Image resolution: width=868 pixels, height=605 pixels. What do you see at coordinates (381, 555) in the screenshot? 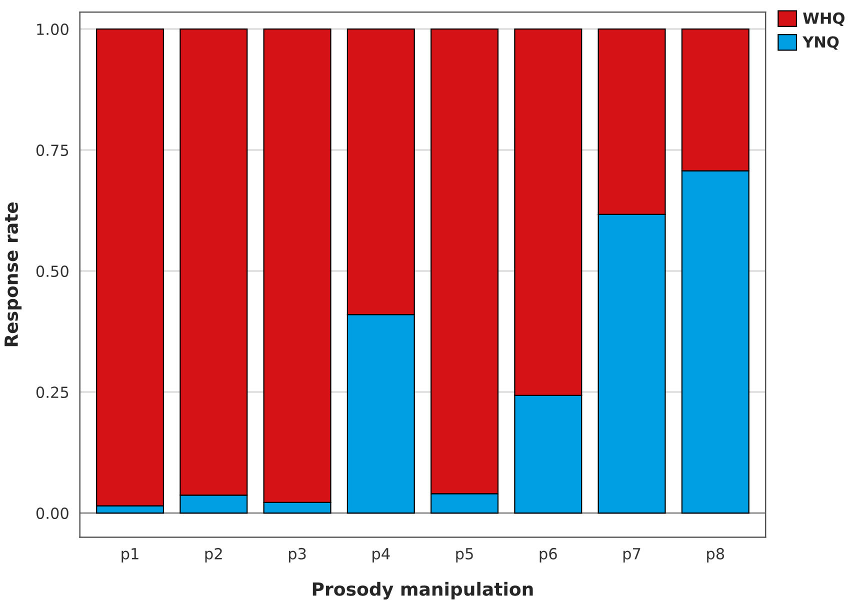
I see `x-tick-label: p4` at bounding box center [381, 555].